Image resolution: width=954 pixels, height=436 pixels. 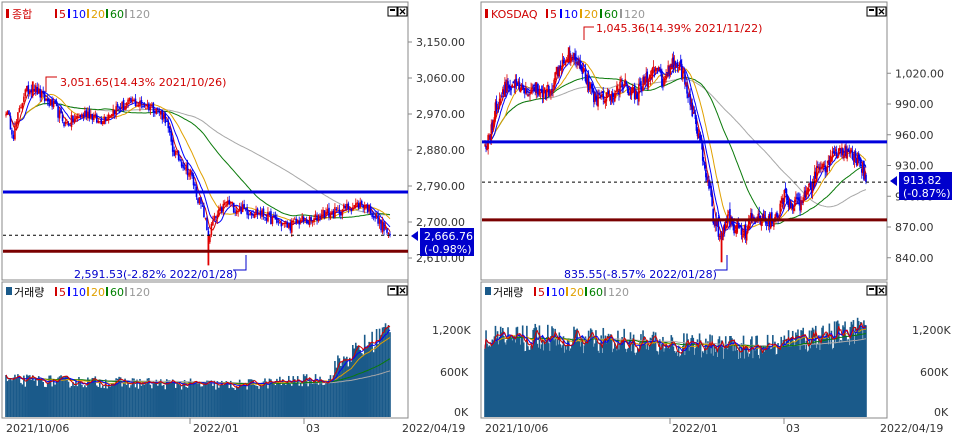 I want to click on kosdaq-volume-legend: 거래량 5 10 20 60 120, so click(x=557, y=292).